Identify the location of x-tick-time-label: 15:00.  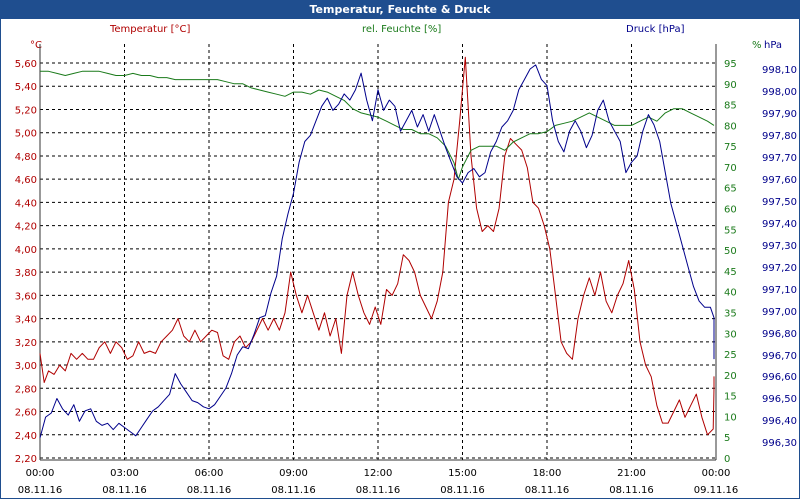
(462, 473).